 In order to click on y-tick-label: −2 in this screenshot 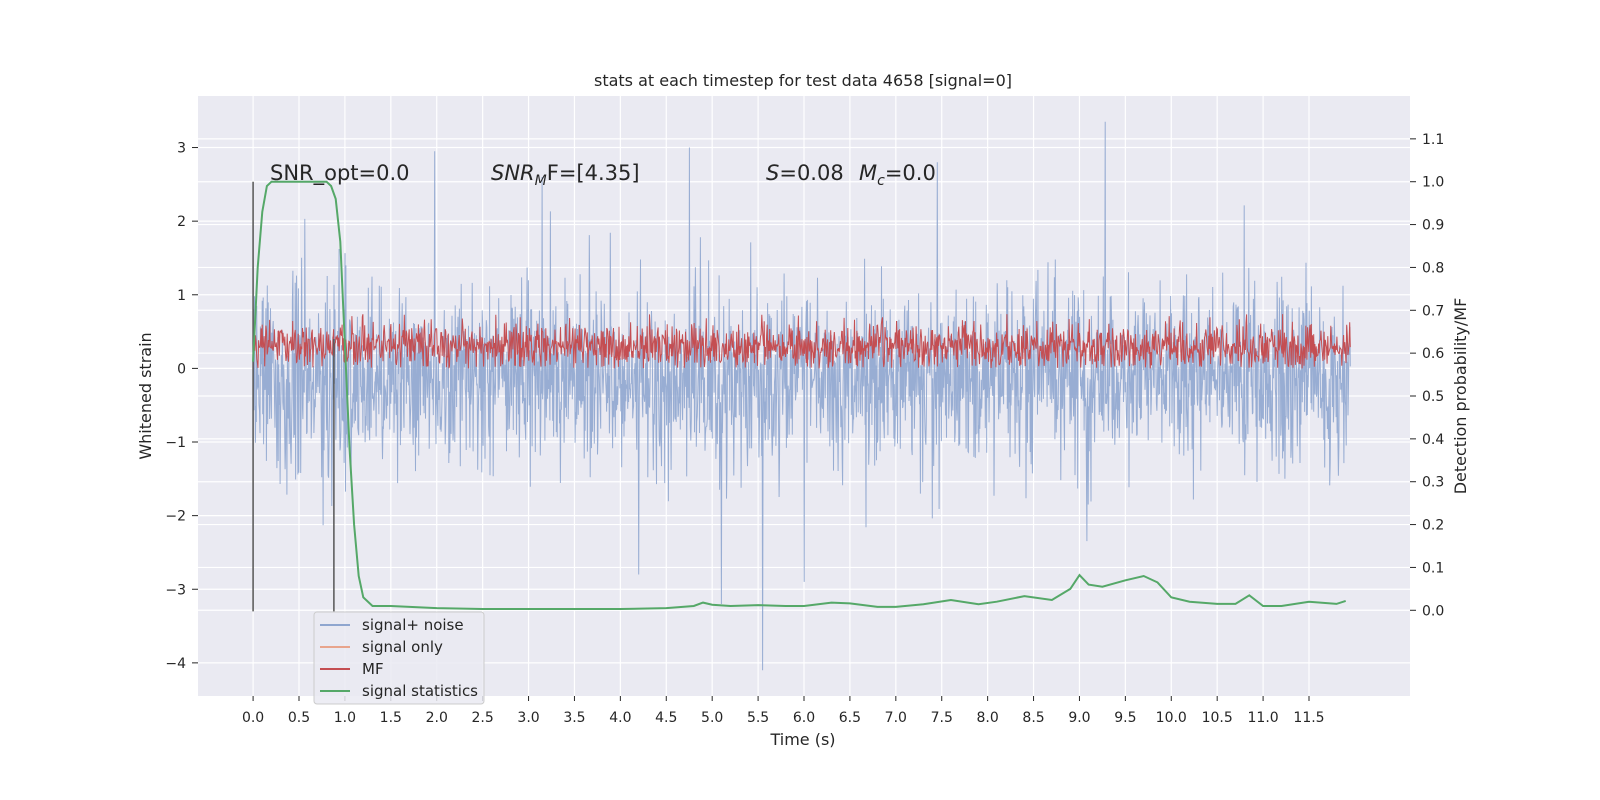, I will do `click(175, 517)`.